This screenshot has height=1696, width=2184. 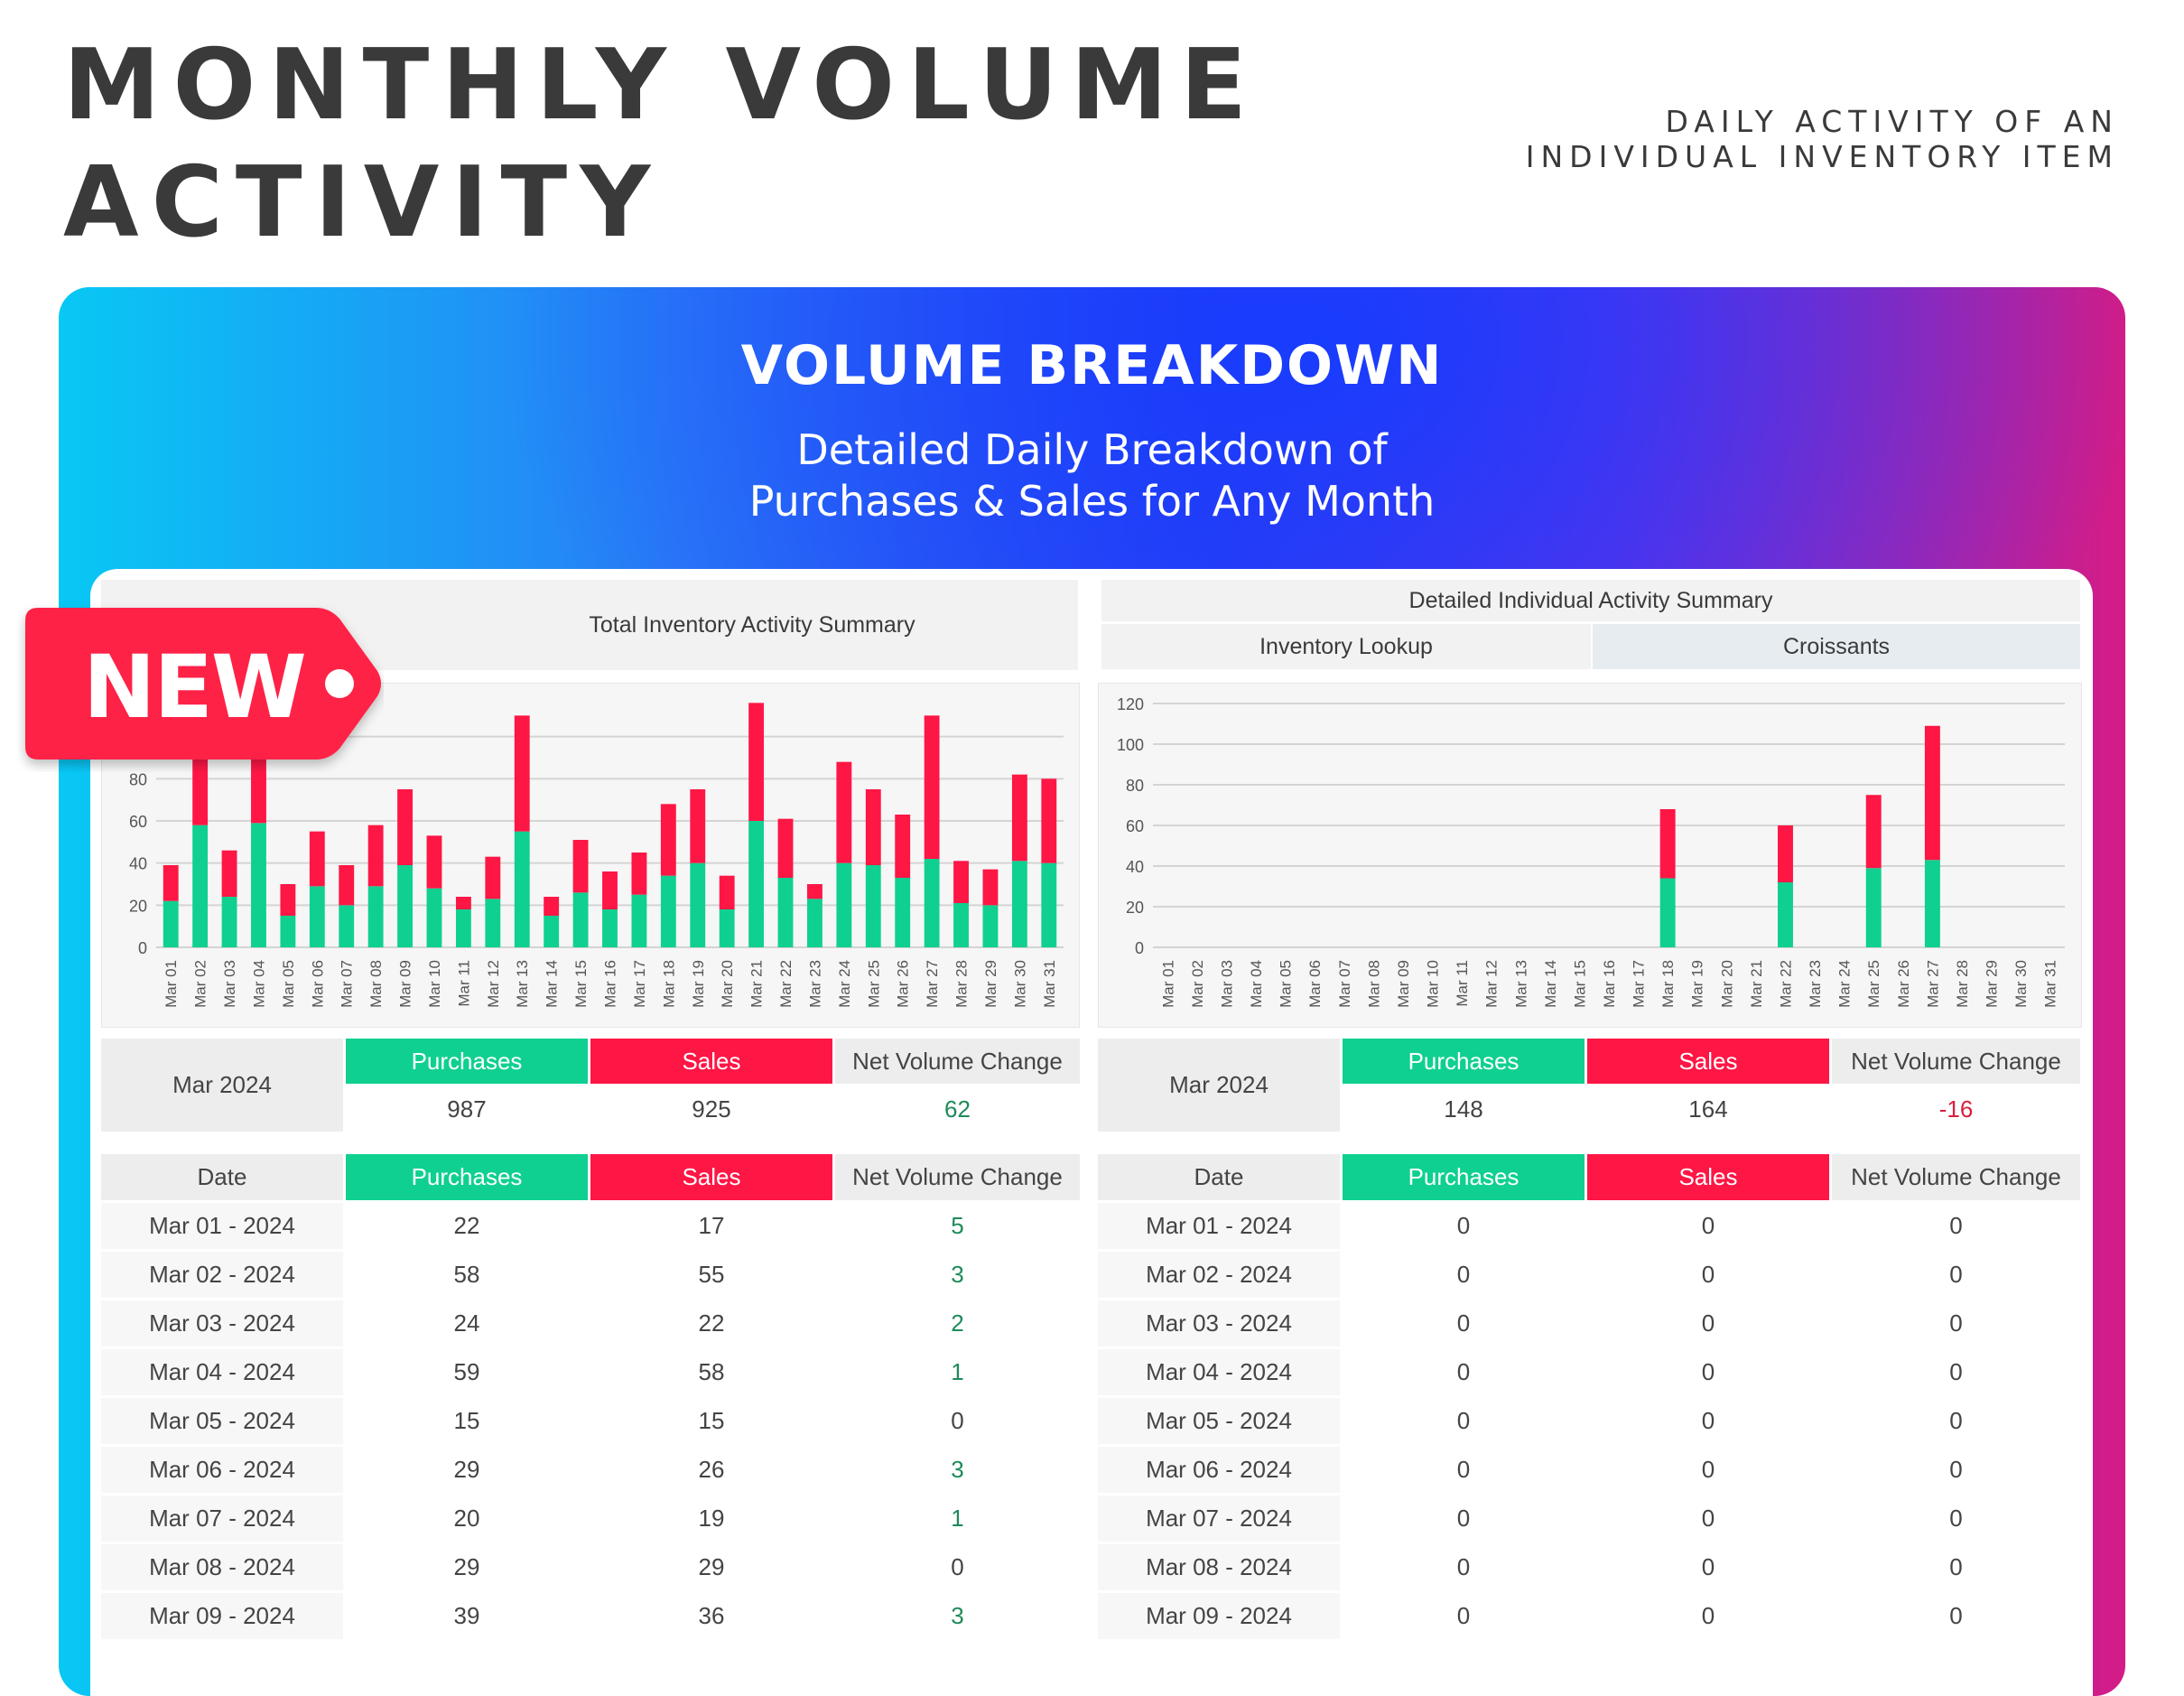 I want to click on x-tick-label: Mar 09, so click(x=405, y=984).